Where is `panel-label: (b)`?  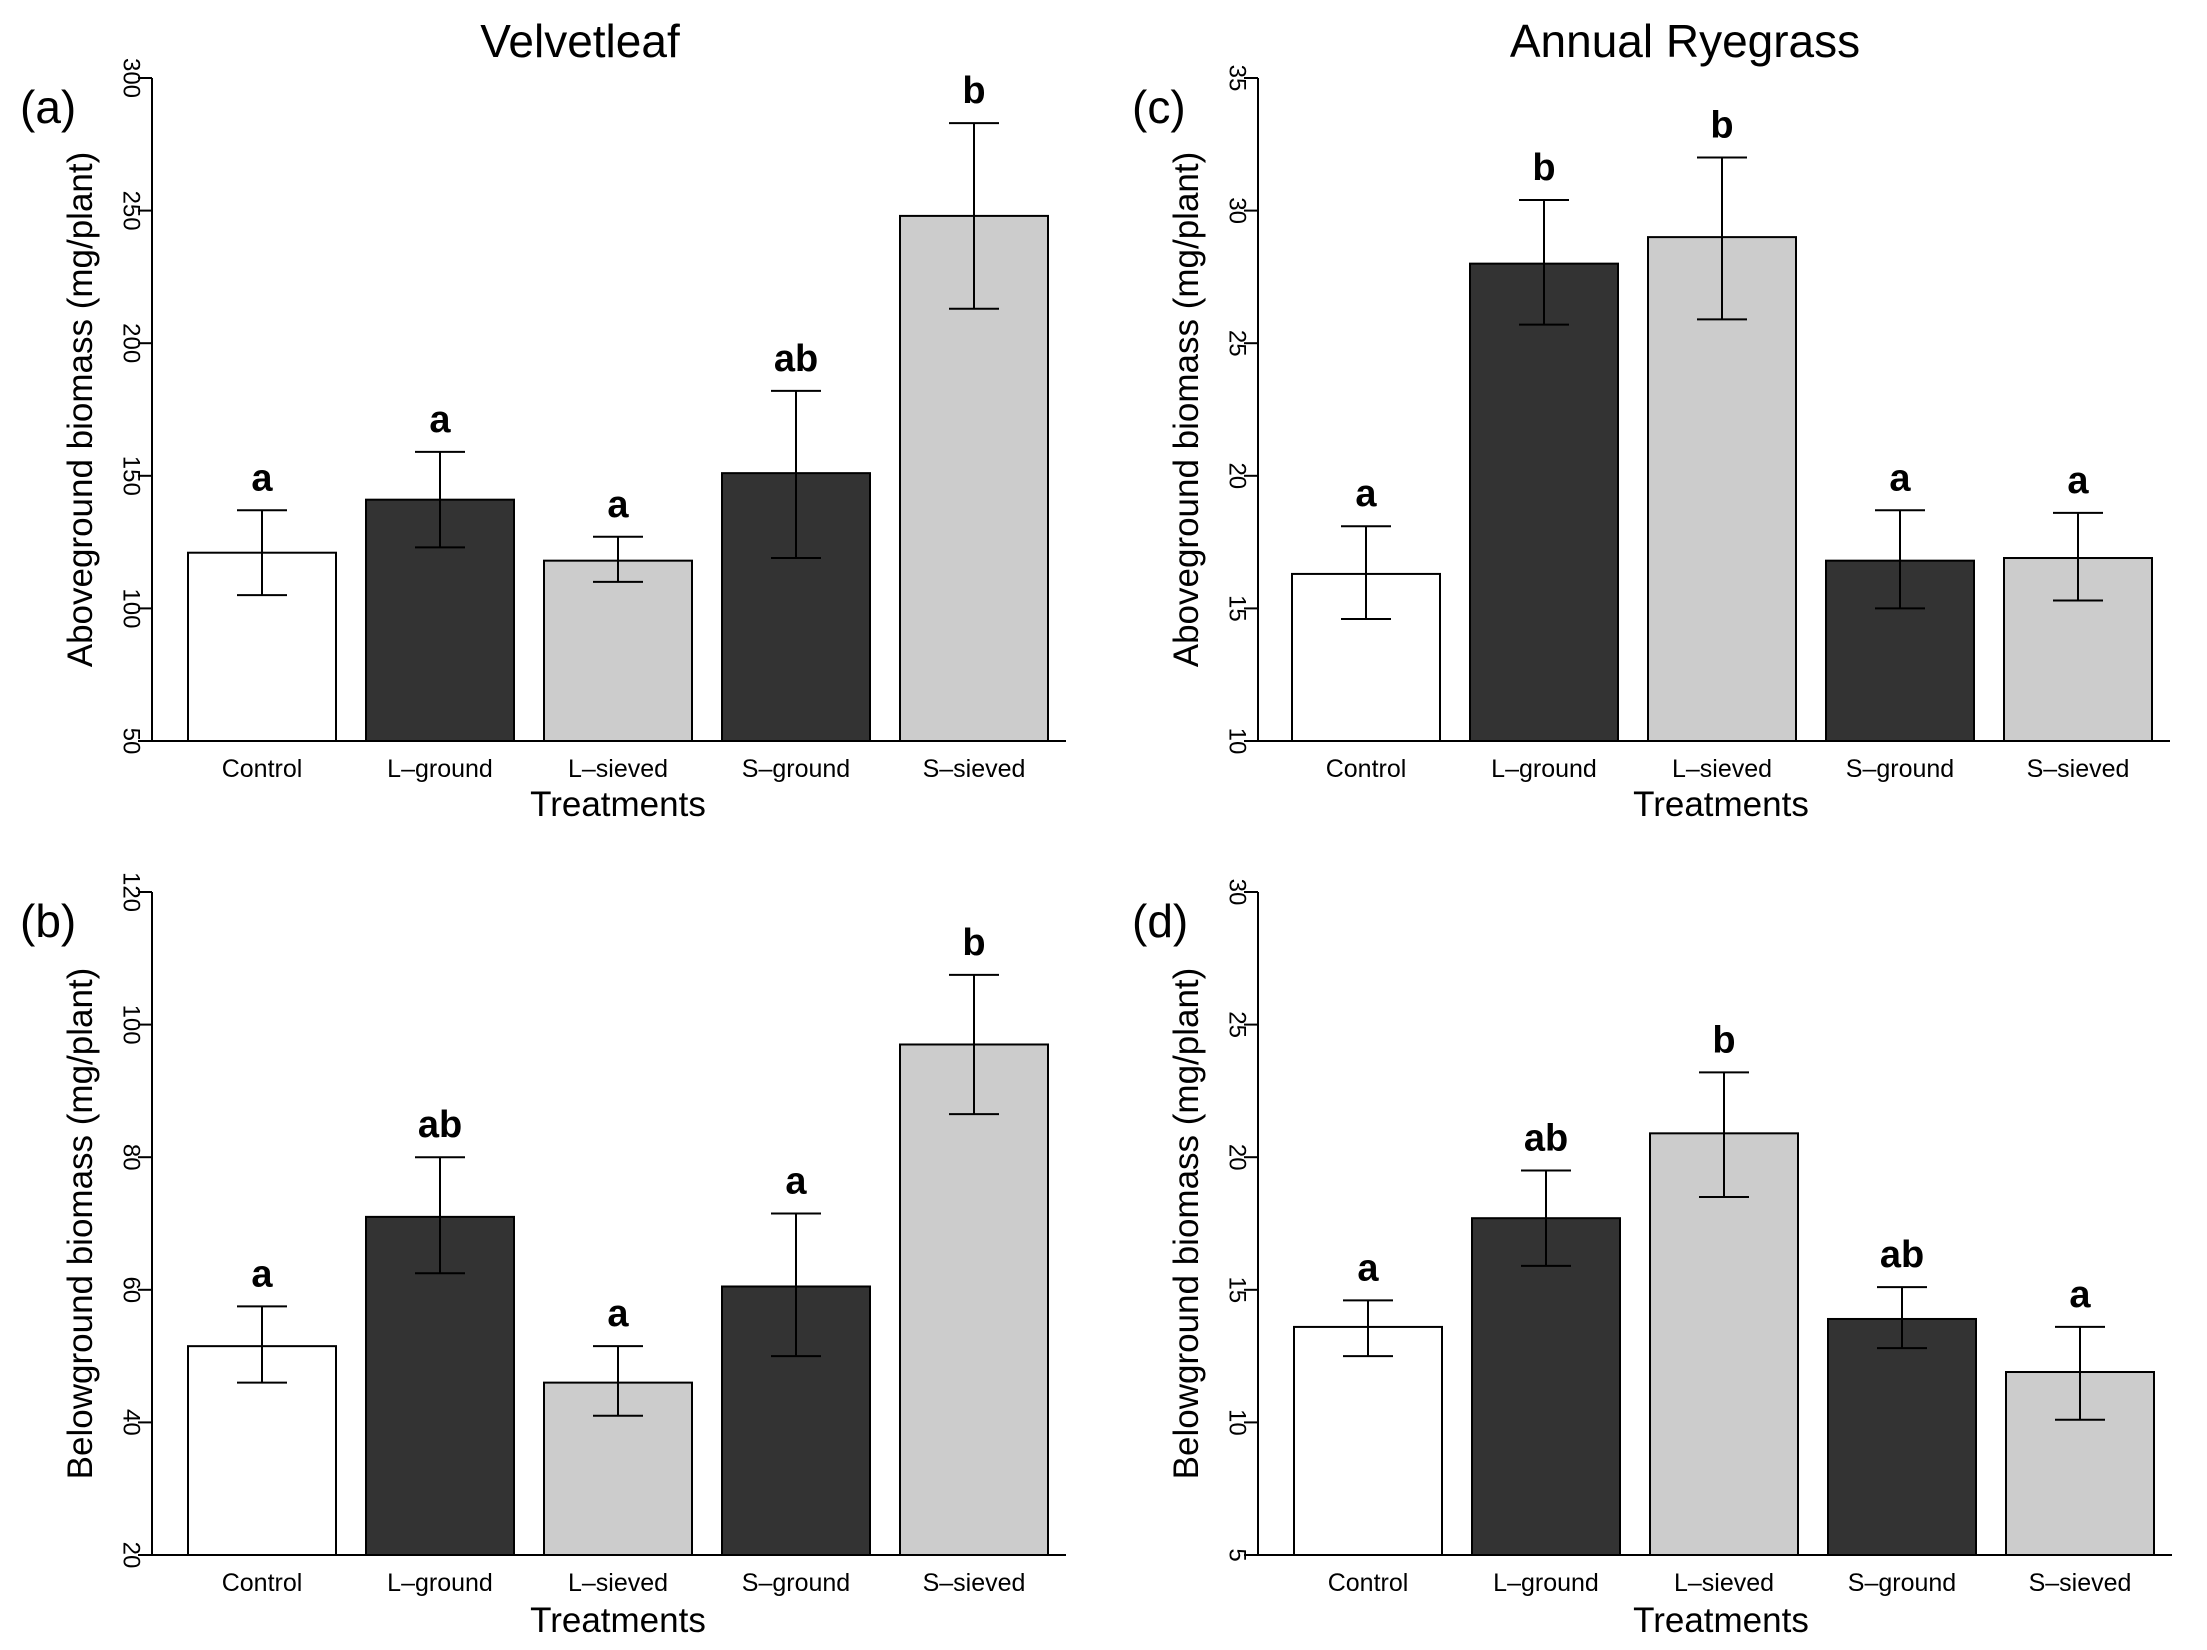
panel-label: (b) is located at coordinates (48, 921).